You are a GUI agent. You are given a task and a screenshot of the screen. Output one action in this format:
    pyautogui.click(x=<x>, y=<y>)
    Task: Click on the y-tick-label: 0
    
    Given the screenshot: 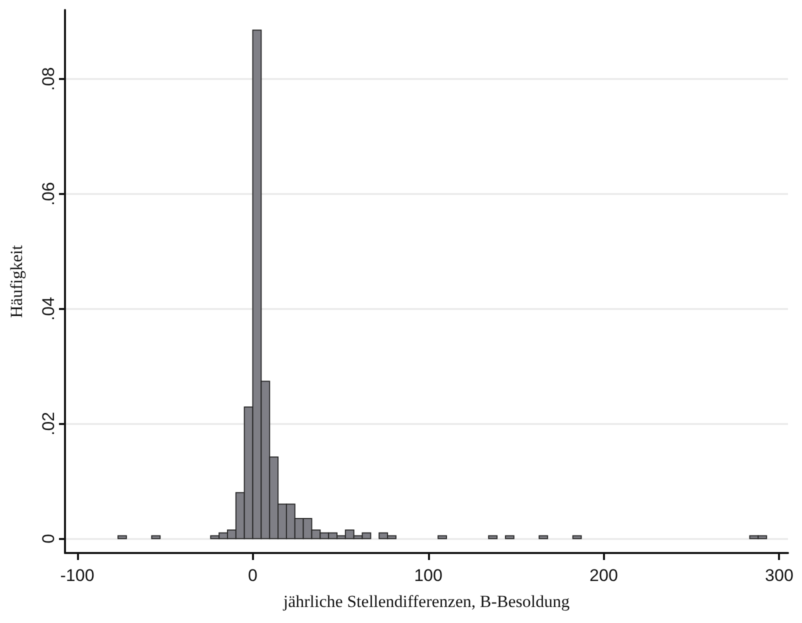 What is the action you would take?
    pyautogui.click(x=48, y=539)
    